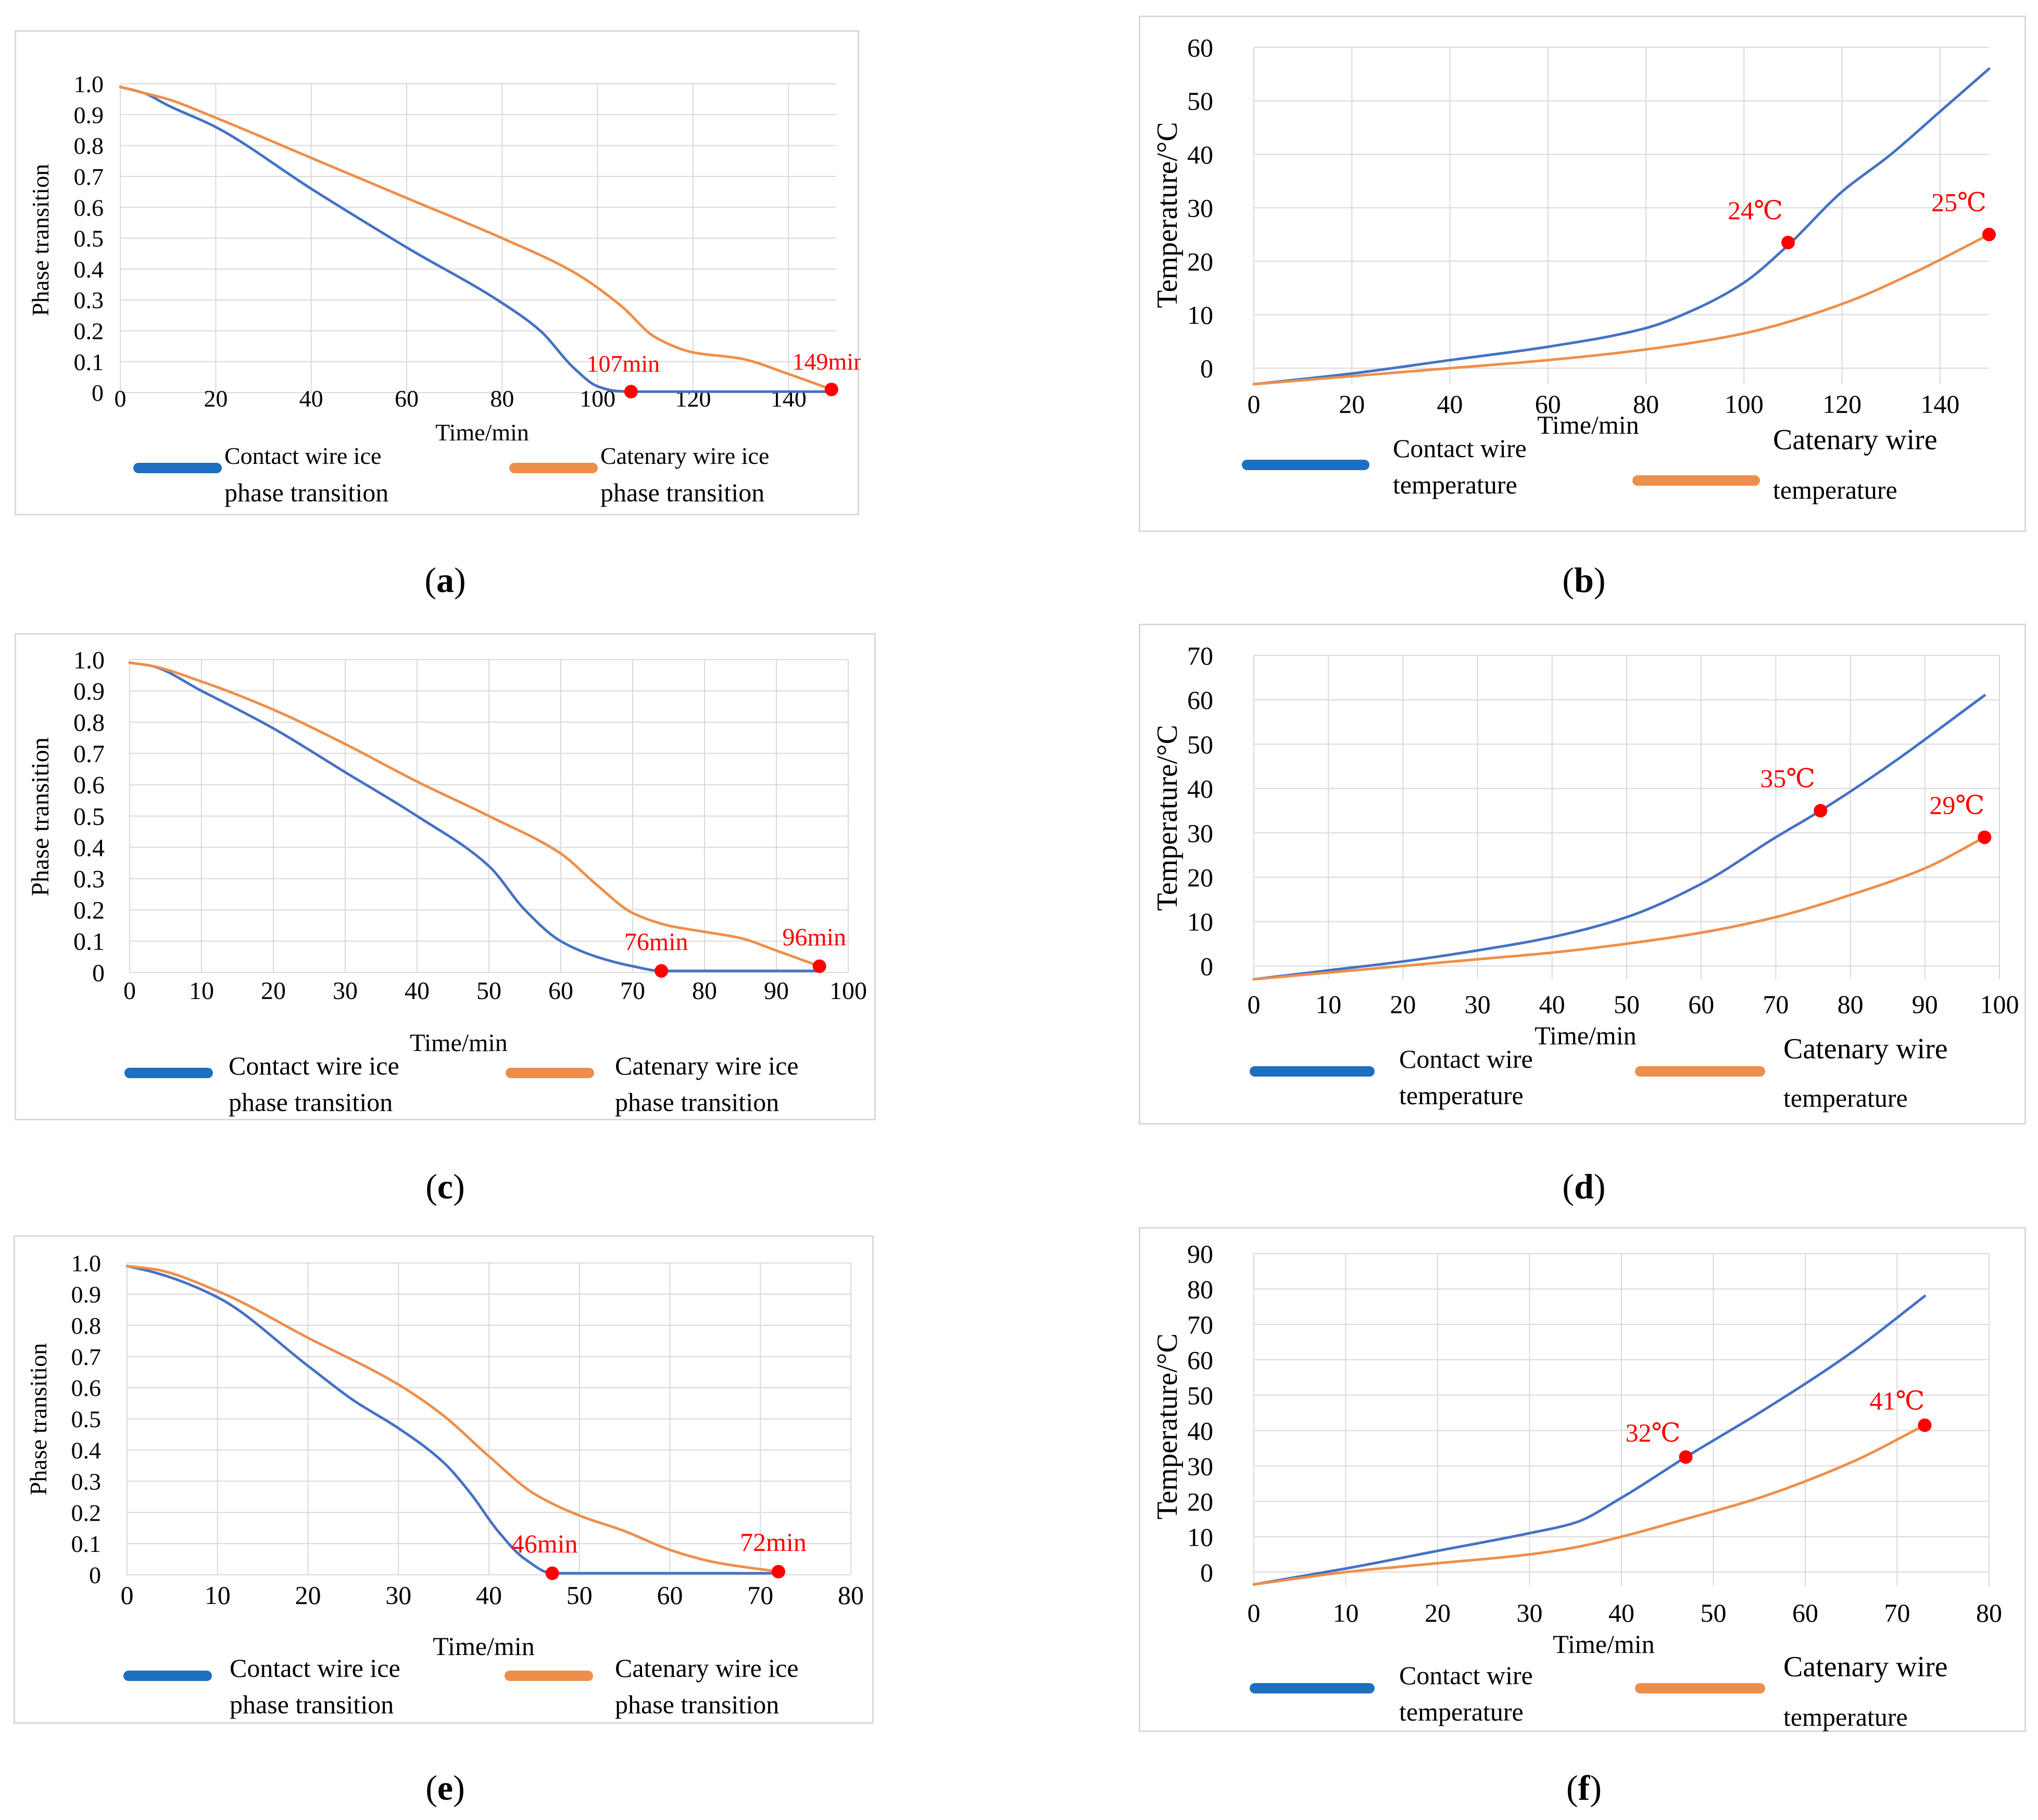  What do you see at coordinates (445, 1788) in the screenshot?
I see `caption-e: (e)` at bounding box center [445, 1788].